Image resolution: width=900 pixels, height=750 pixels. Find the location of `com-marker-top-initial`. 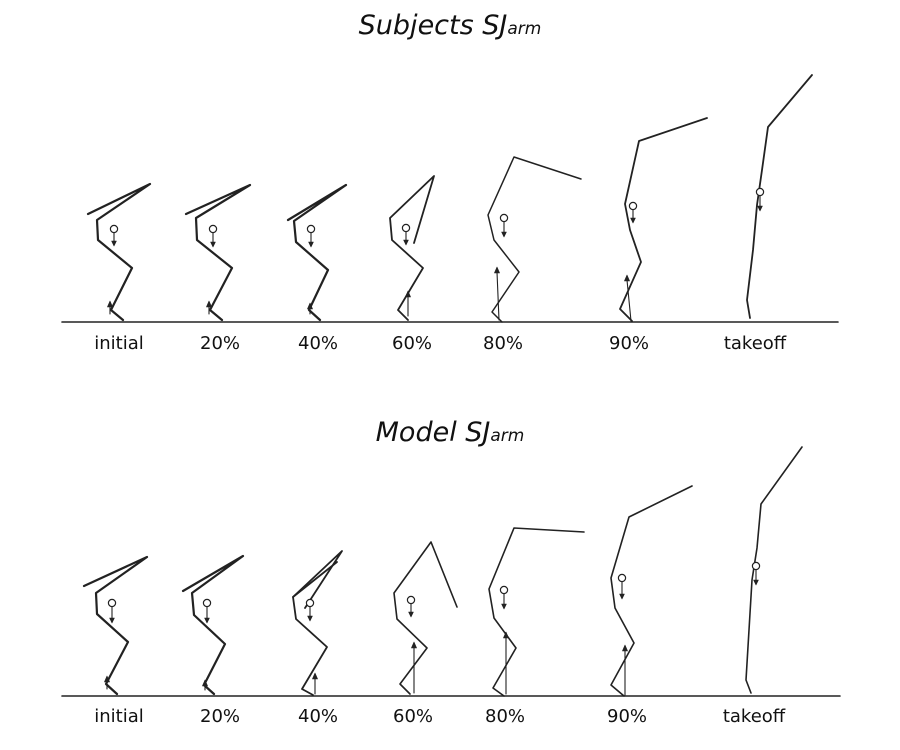

com-marker-top-initial is located at coordinates (114, 229).